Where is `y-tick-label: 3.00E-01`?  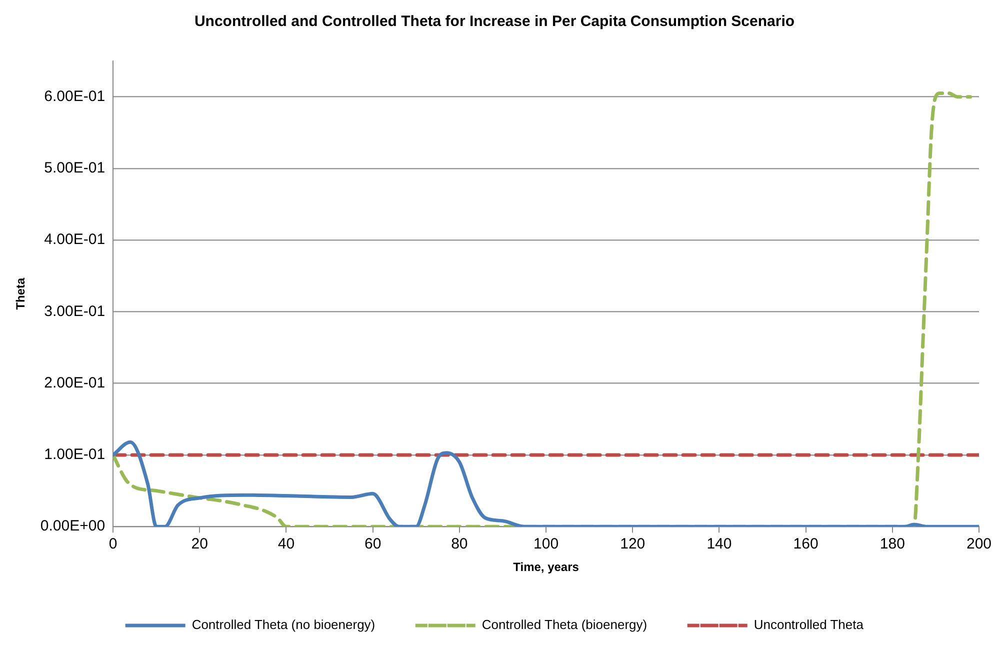 y-tick-label: 3.00E-01 is located at coordinates (75, 311).